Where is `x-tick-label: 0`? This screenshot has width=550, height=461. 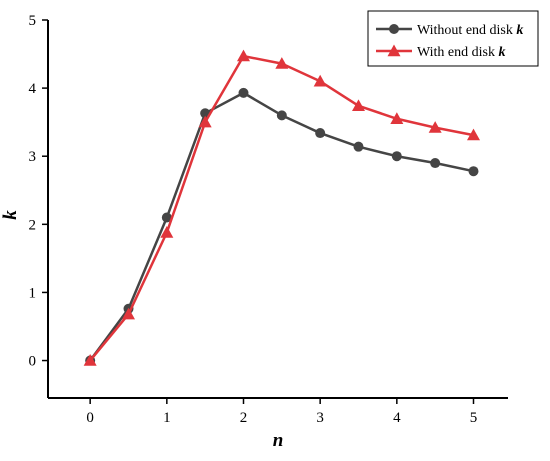 x-tick-label: 0 is located at coordinates (90, 418).